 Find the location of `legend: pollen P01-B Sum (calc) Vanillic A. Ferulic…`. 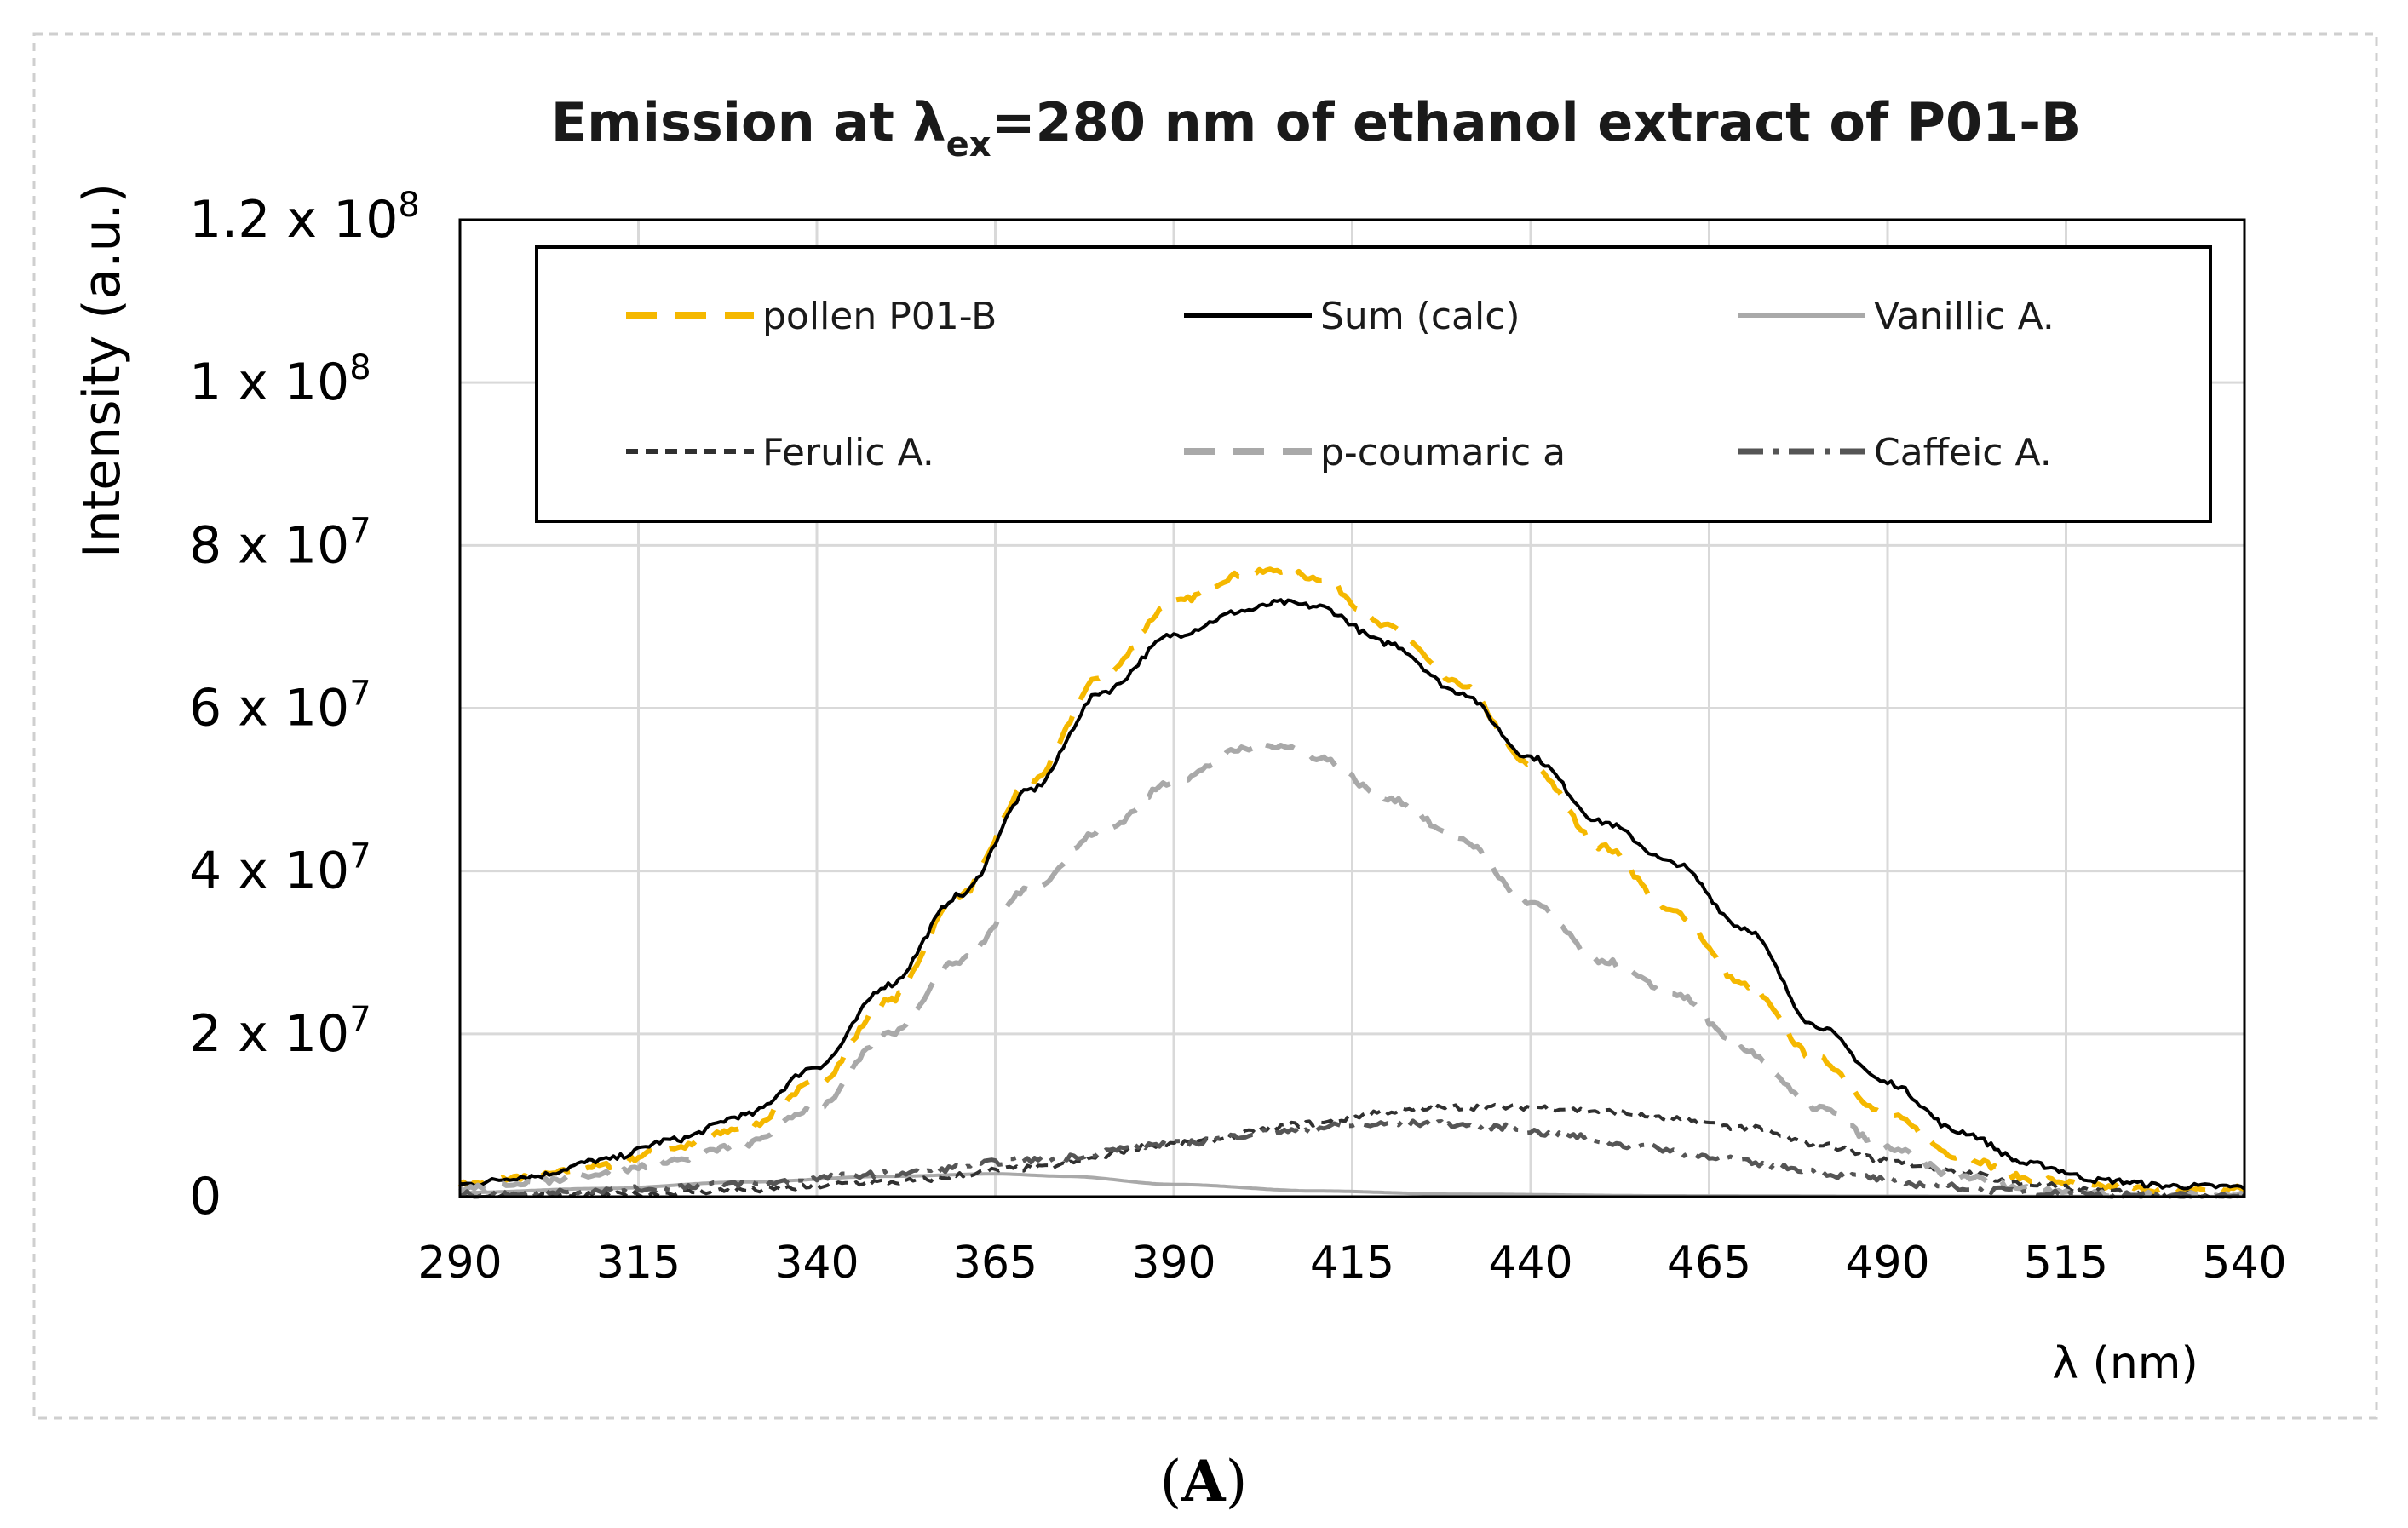

legend: pollen P01-B Sum (calc) Vanillic A. Ferulic… is located at coordinates (1373, 384).